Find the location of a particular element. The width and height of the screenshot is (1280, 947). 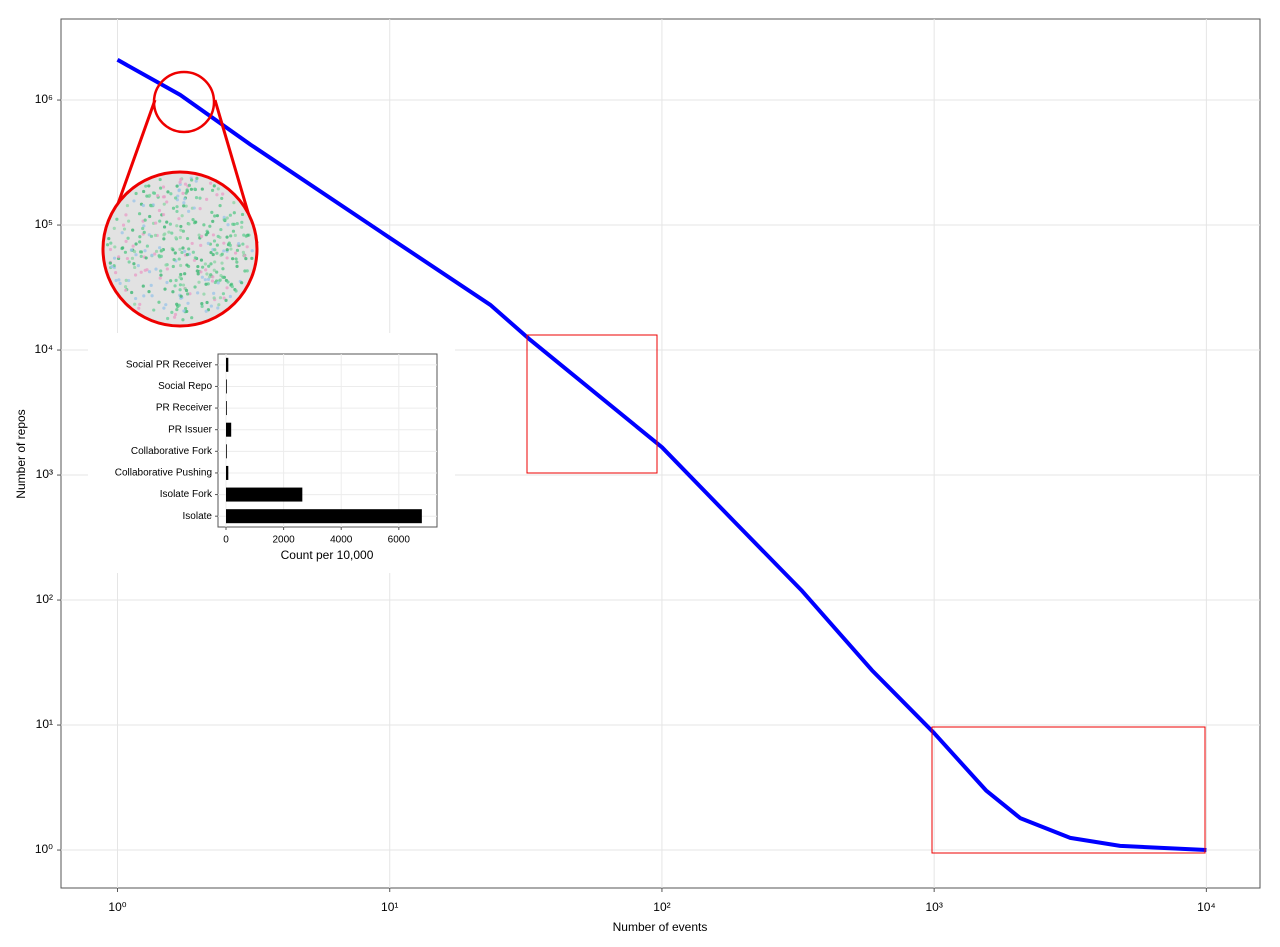

y-tick-label: PR Issuer is located at coordinates (190, 429).